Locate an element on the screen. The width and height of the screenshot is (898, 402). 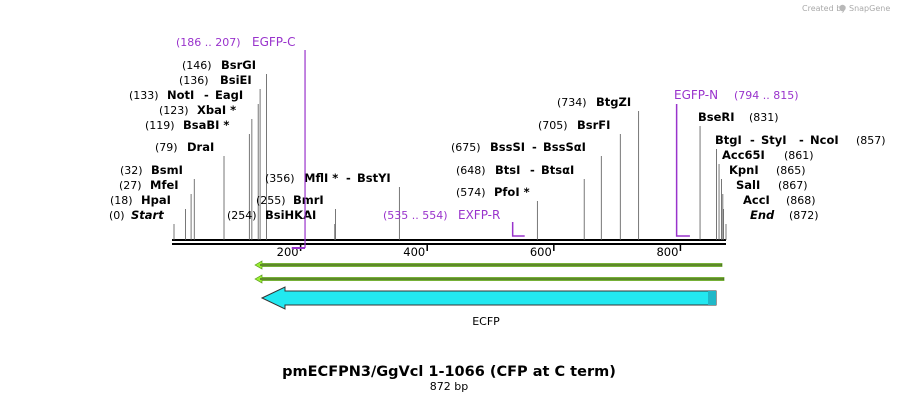
site-name: BsrFI is located at coordinates (593, 125).